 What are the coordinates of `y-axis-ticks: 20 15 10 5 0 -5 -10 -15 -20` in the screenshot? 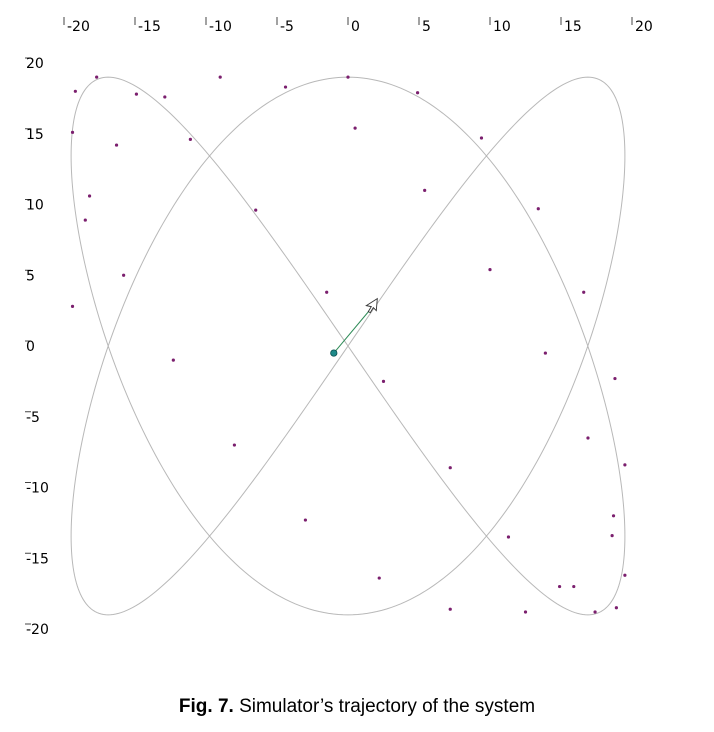 It's located at (37, 347).